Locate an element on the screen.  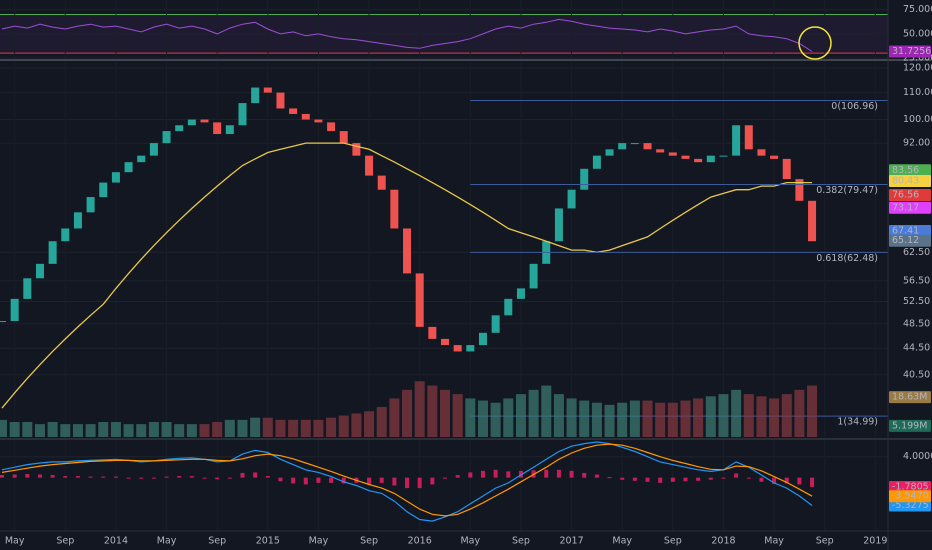
badge-label: -3.5470 is located at coordinates (910, 496).